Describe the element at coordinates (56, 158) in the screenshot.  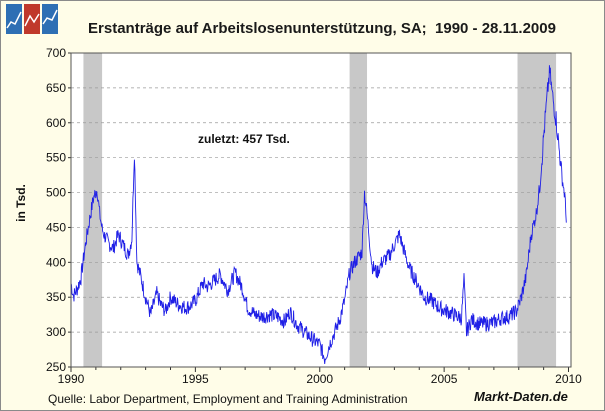
I see `y-tick-label: 550` at that location.